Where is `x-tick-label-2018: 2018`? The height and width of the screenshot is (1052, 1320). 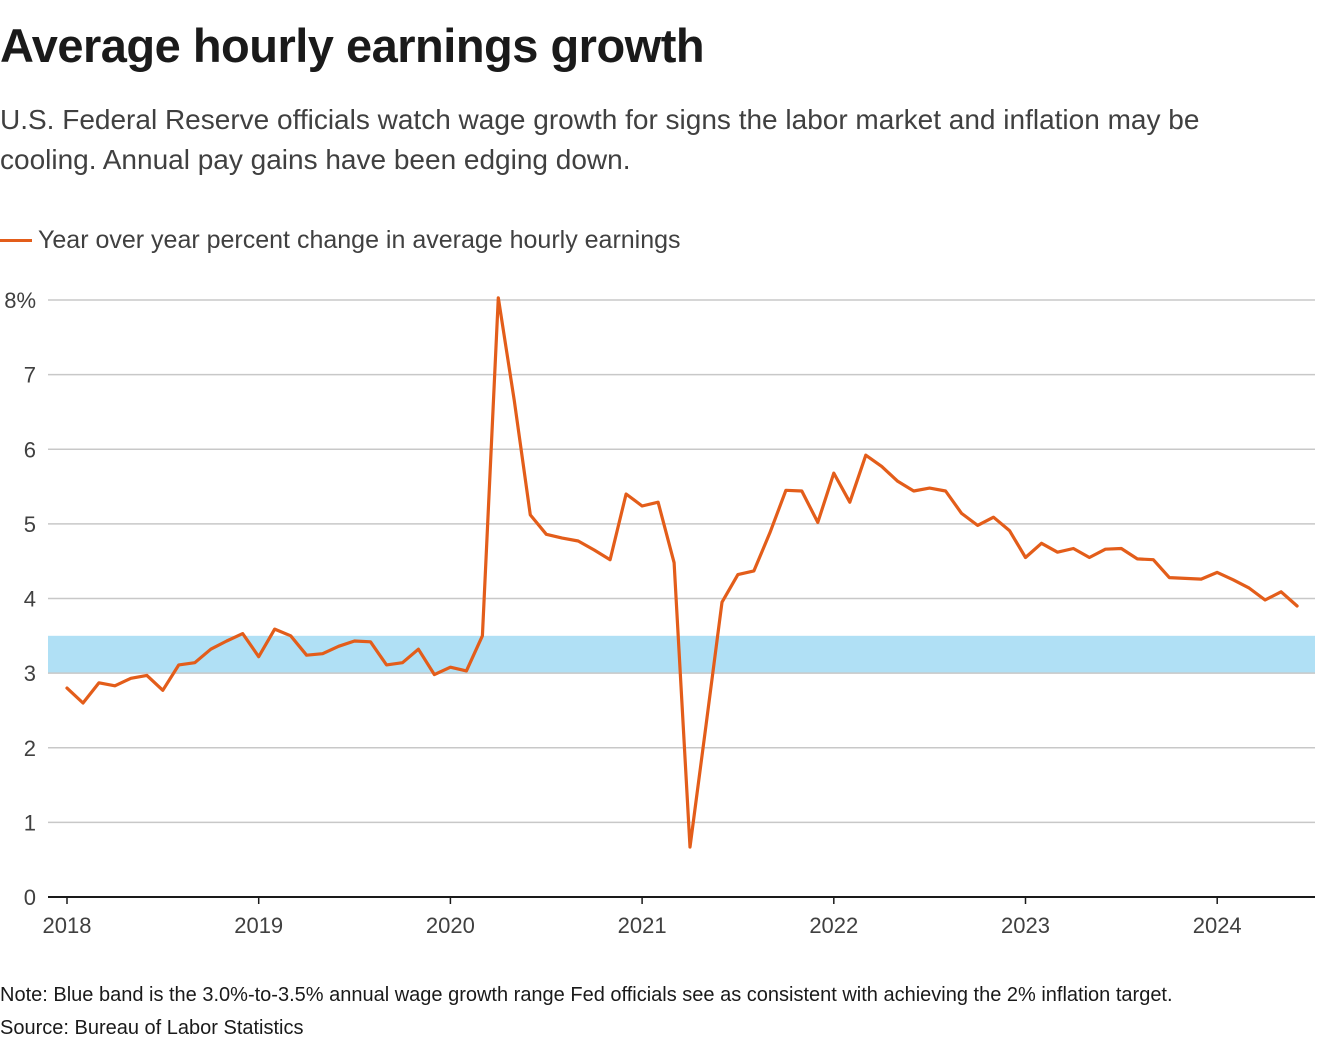 x-tick-label-2018: 2018 is located at coordinates (67, 925).